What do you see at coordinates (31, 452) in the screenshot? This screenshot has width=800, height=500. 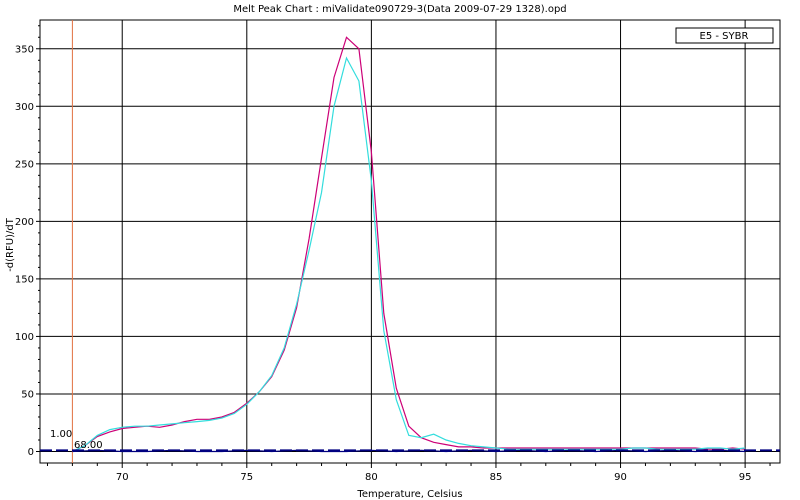 I see `y-tick-label-0: 0` at bounding box center [31, 452].